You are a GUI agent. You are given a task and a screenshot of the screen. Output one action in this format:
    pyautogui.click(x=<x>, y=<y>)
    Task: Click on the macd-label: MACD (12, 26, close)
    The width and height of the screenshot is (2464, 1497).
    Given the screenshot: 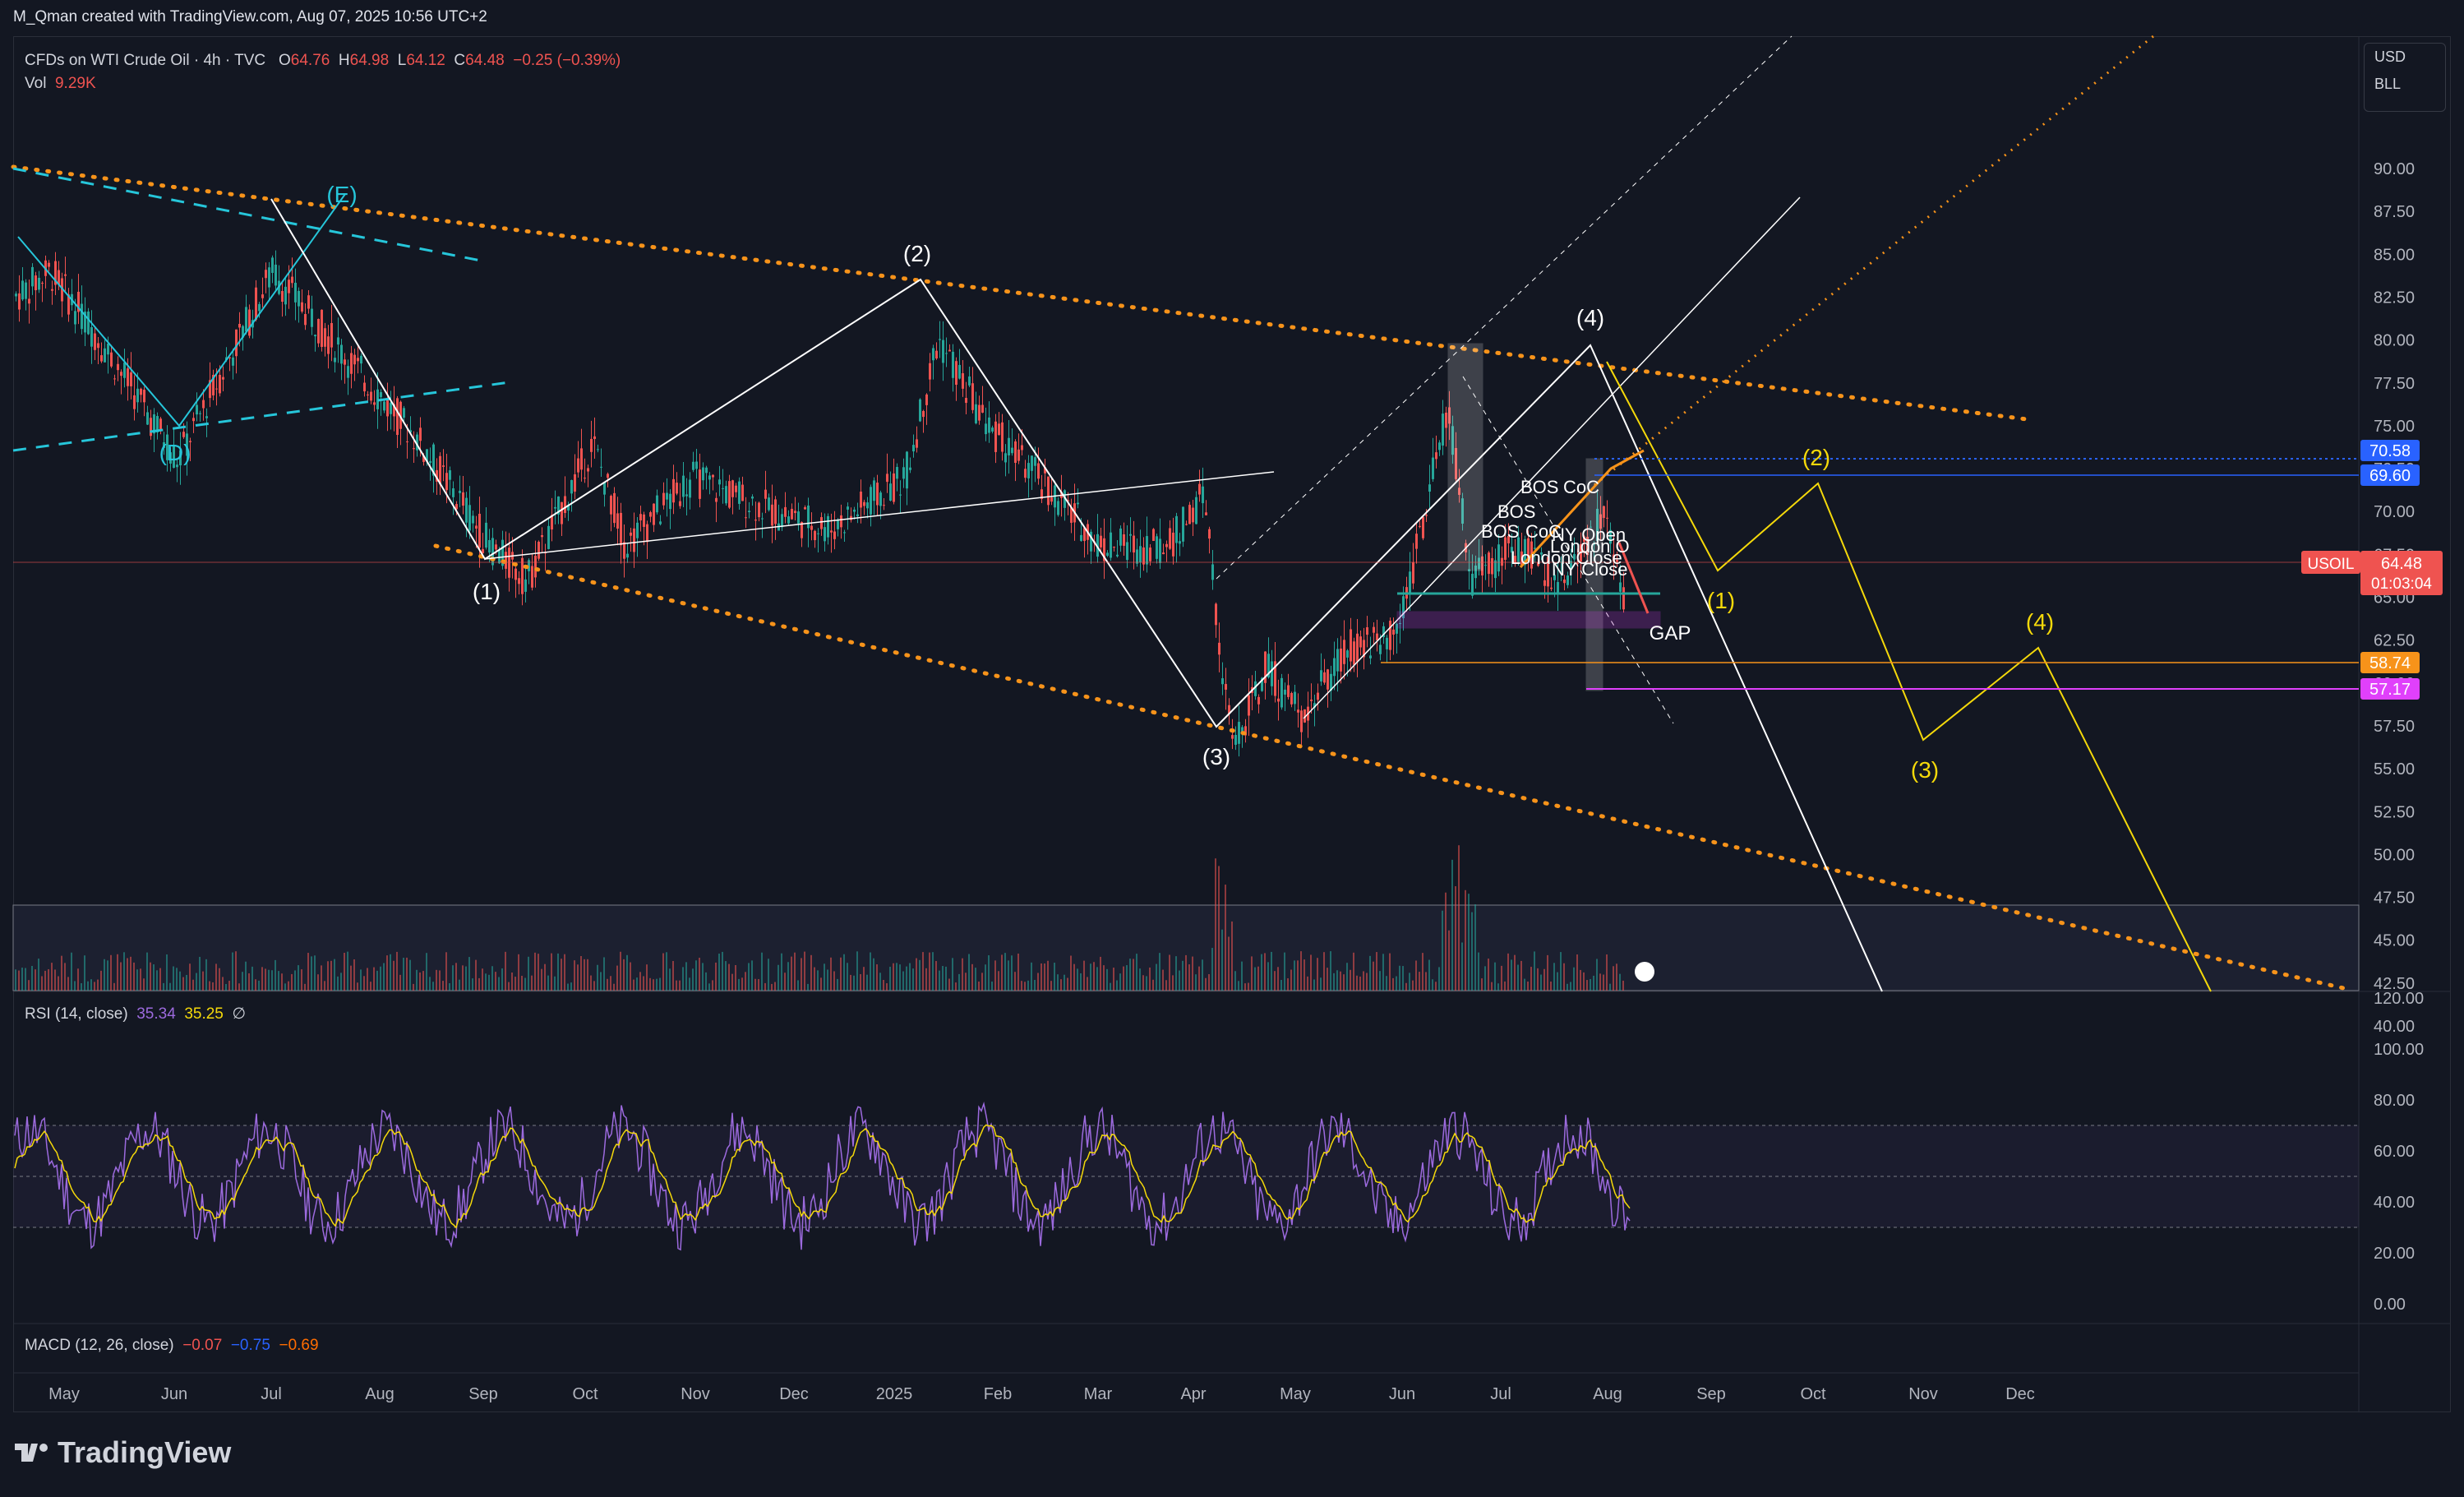 What is the action you would take?
    pyautogui.click(x=100, y=1345)
    